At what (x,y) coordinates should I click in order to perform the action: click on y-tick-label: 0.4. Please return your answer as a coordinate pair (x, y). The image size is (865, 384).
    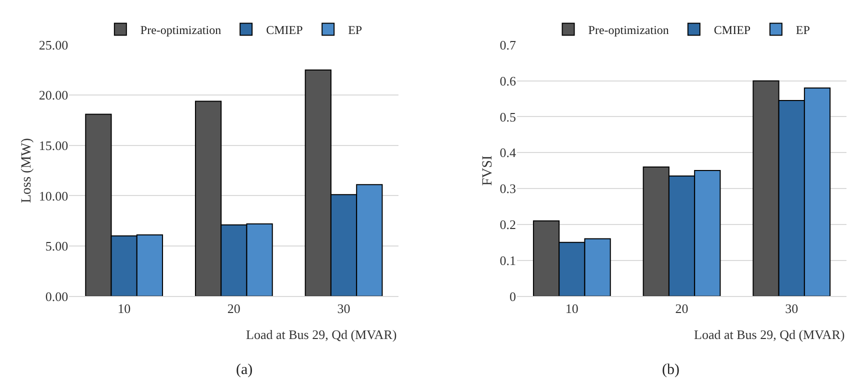
    Looking at the image, I should click on (508, 152).